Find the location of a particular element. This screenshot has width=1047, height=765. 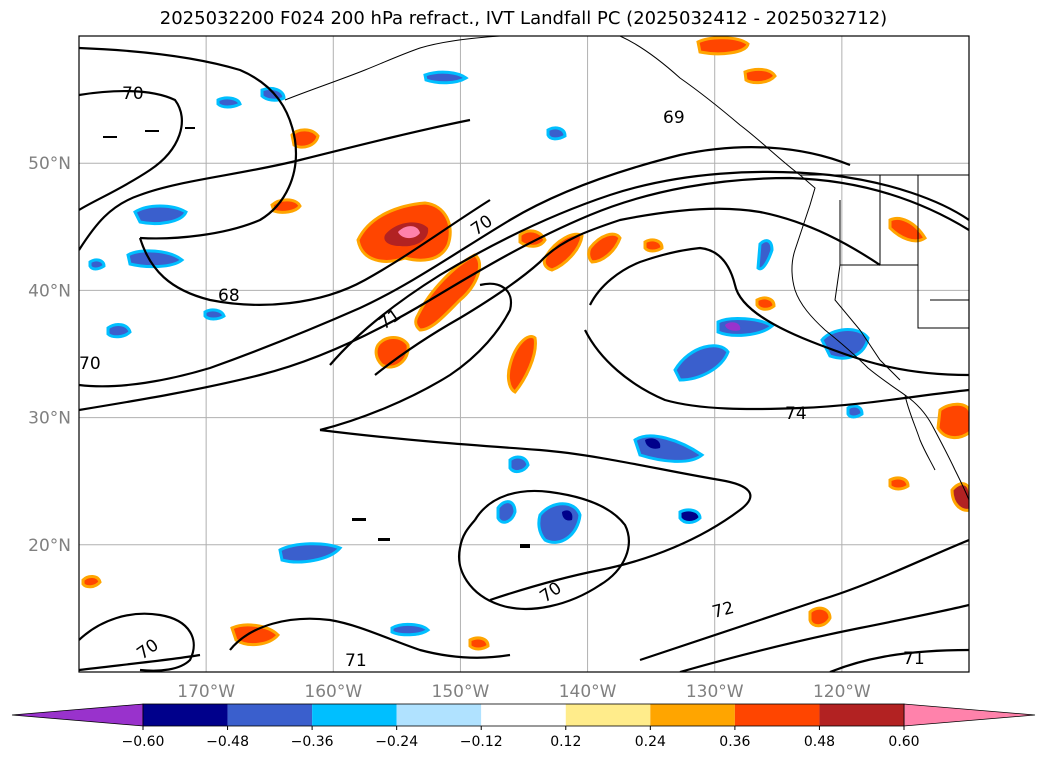

contour-label: 68 is located at coordinates (229, 296).